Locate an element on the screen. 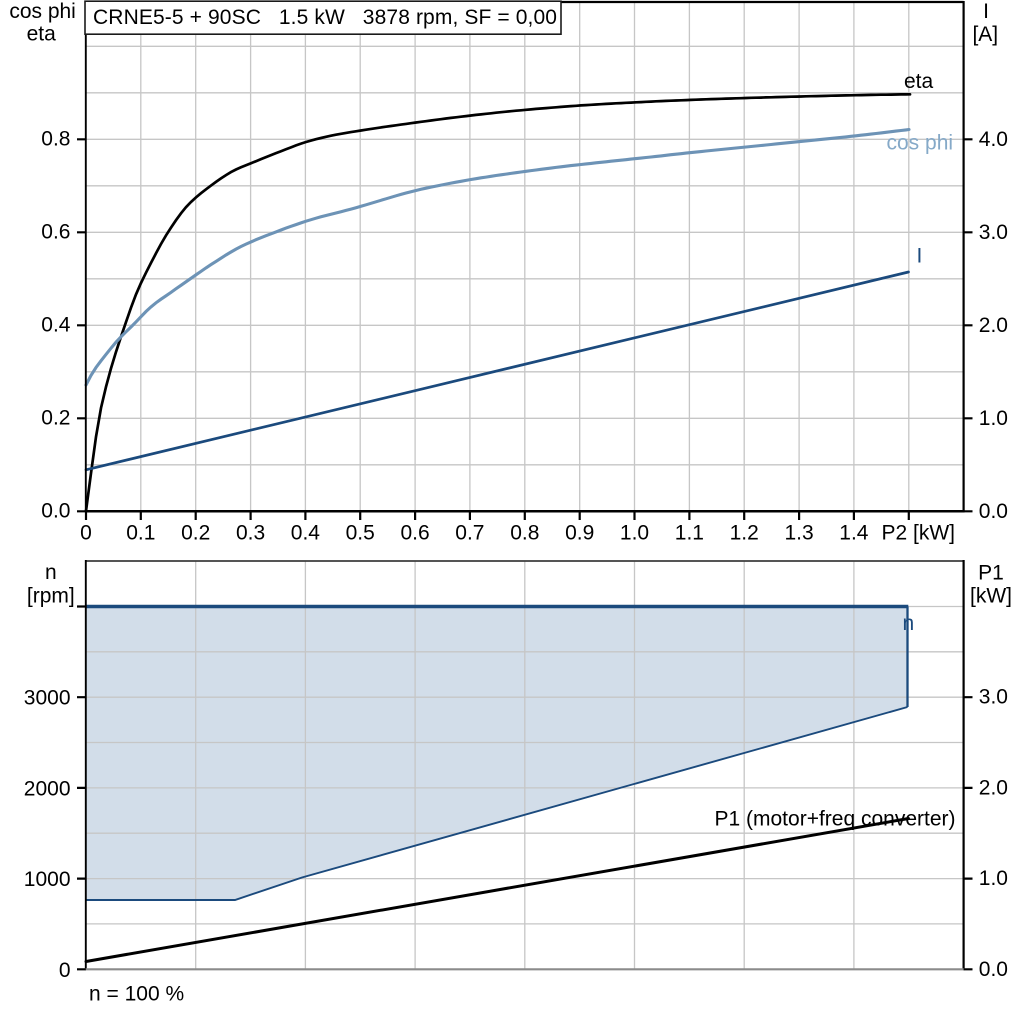 Image resolution: width=1024 pixels, height=1024 pixels. svg-text: n = 100 % is located at coordinates (136, 994).